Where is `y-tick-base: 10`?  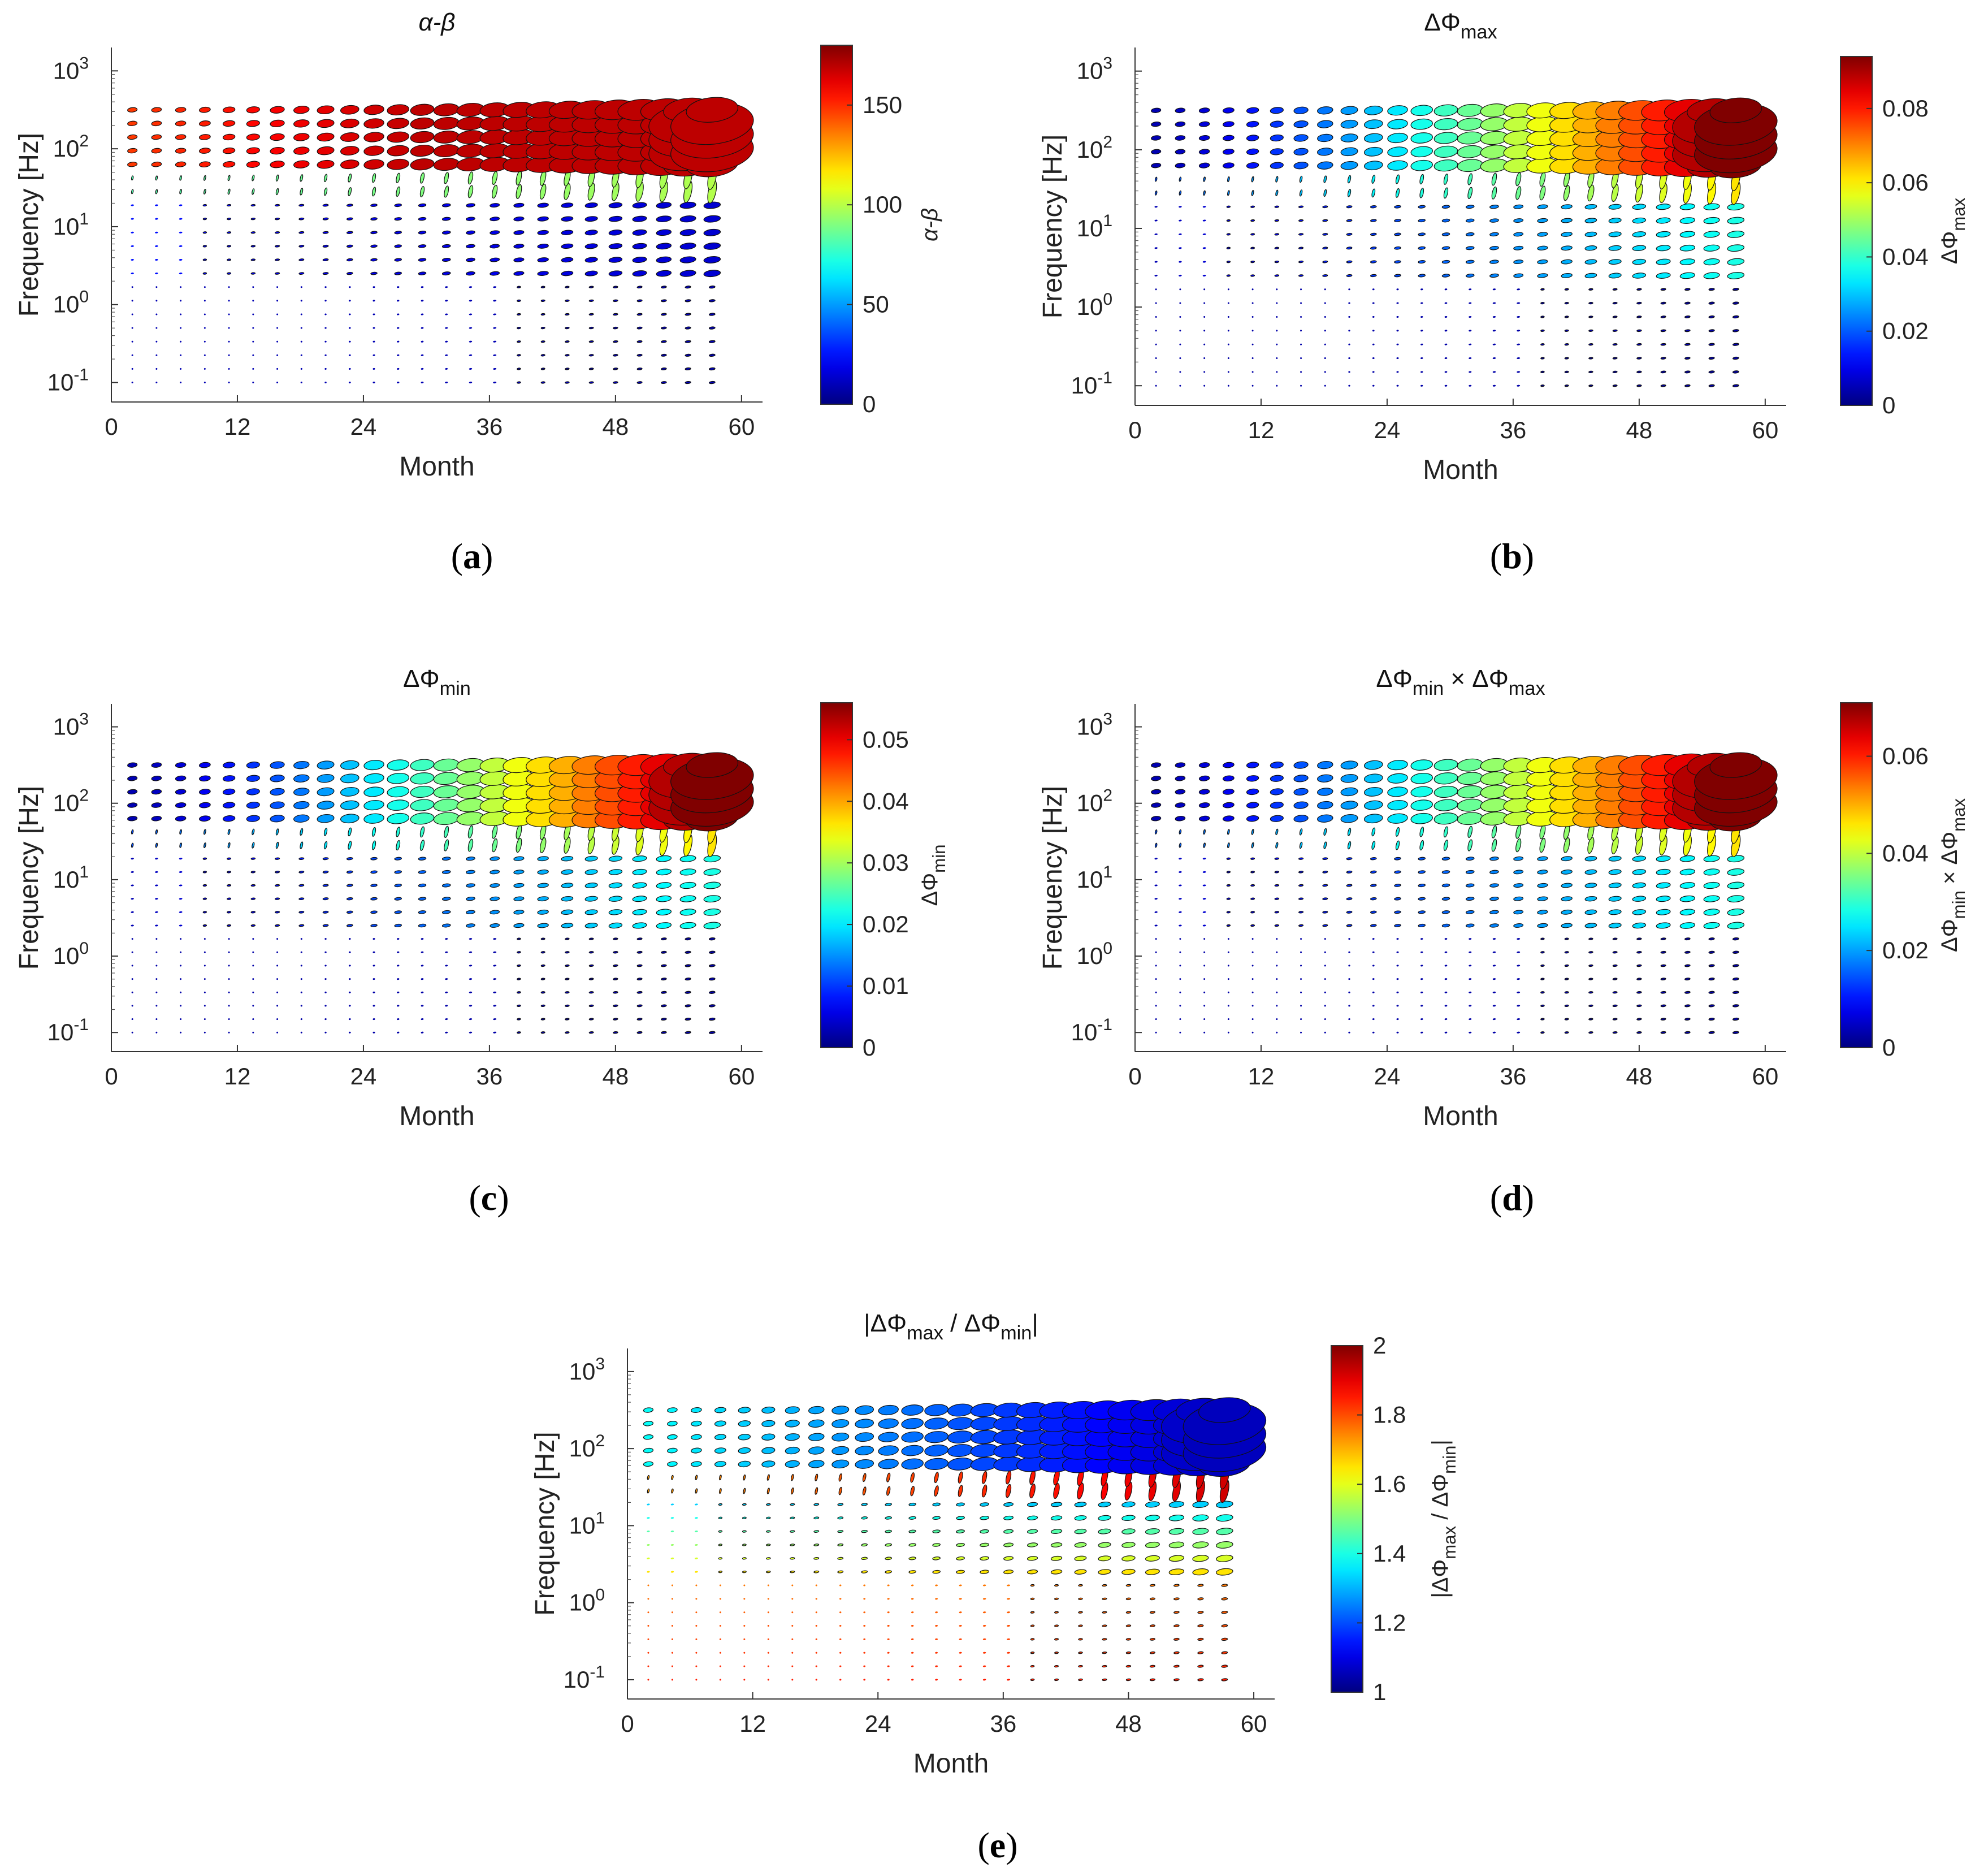
y-tick-base: 10 is located at coordinates (577, 1679).